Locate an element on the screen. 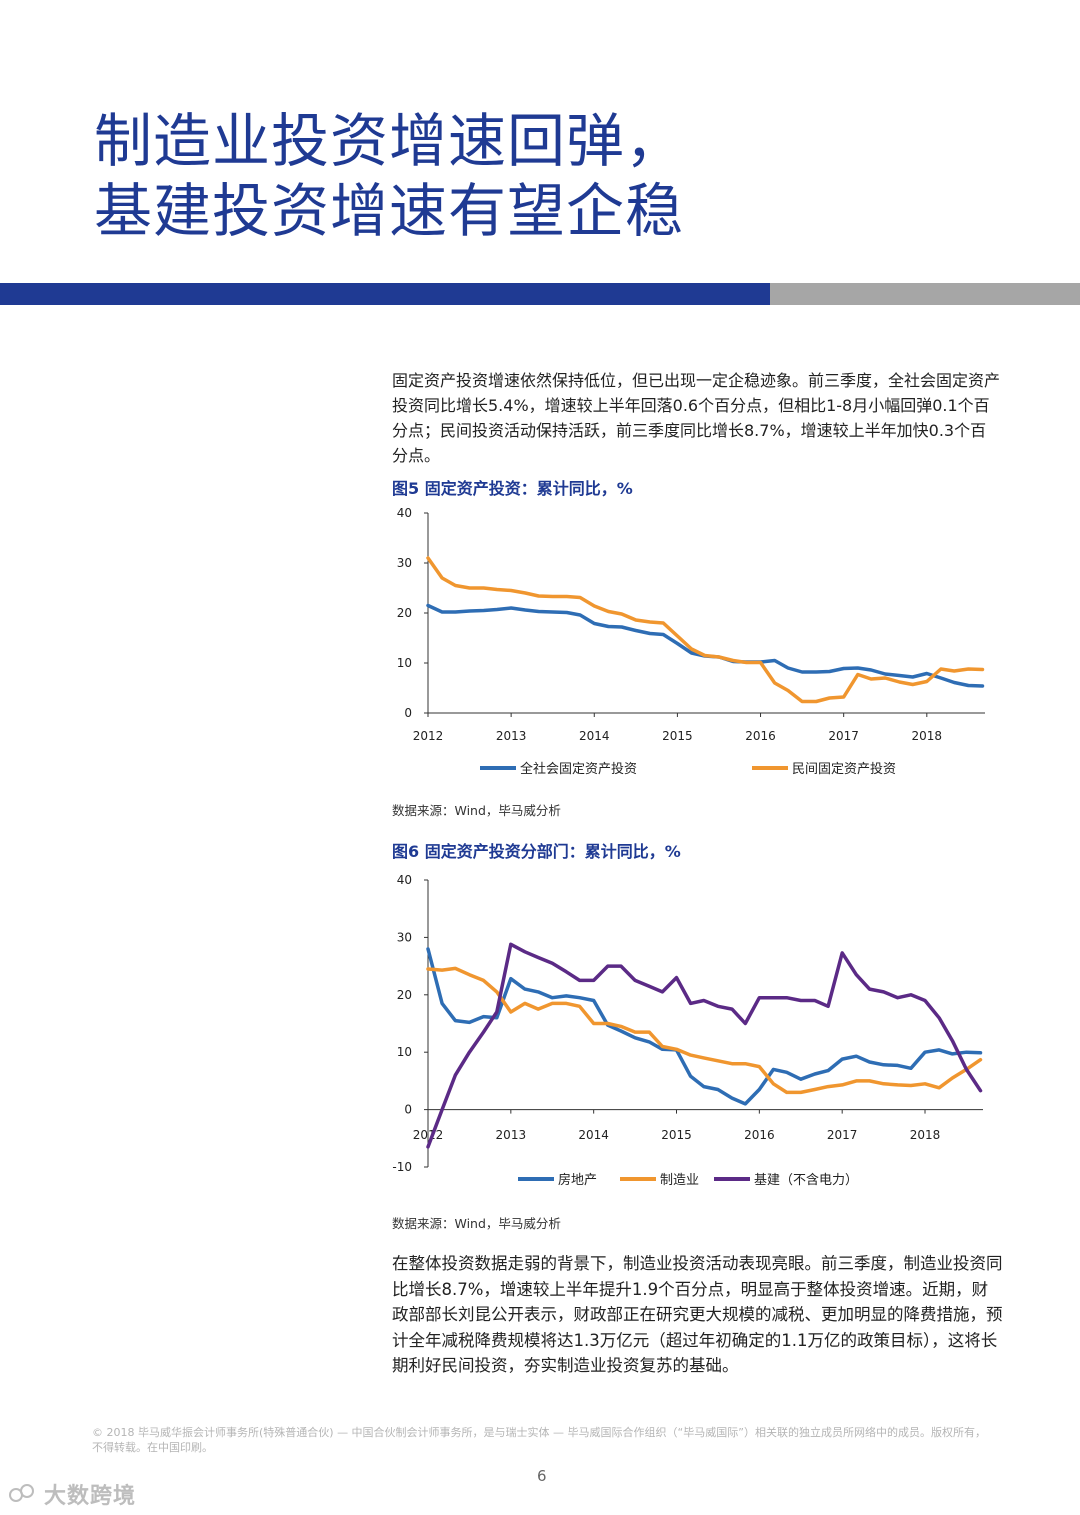  header-bar-blue is located at coordinates (385, 294).